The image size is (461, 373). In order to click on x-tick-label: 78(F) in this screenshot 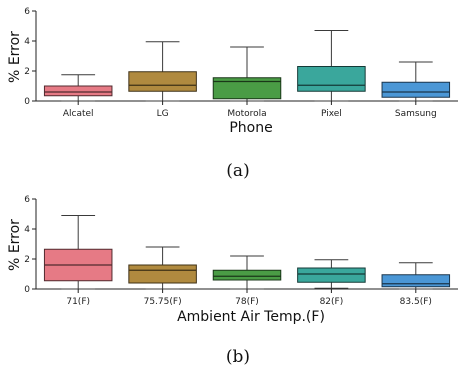, I will do `click(247, 302)`.